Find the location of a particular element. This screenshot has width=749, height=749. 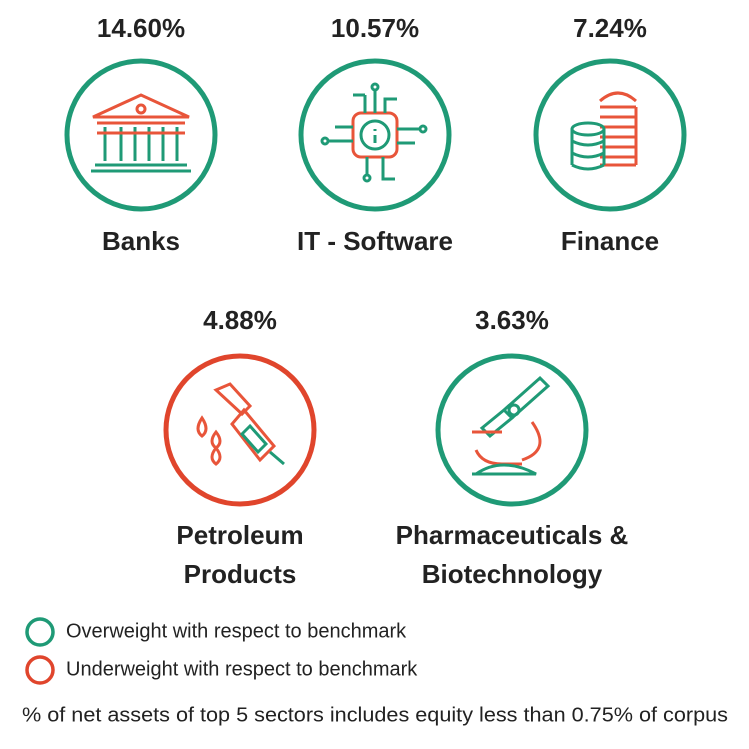

sector-value: 3.63% is located at coordinates (512, 320).